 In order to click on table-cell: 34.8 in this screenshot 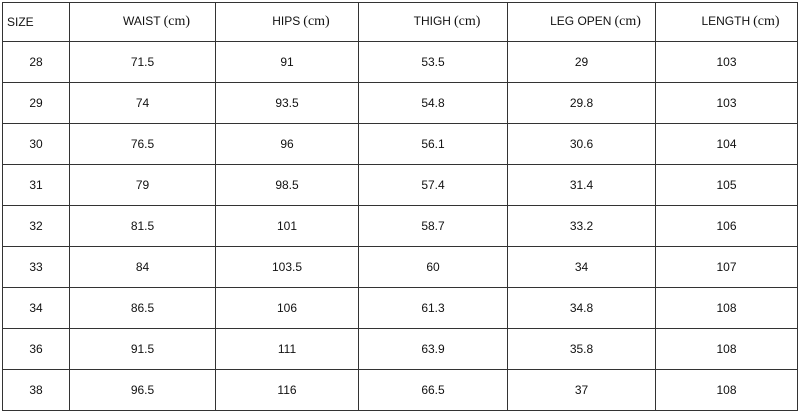, I will do `click(581, 308)`.